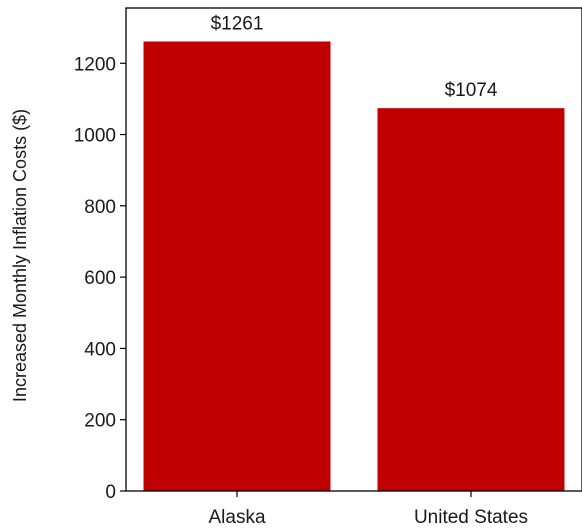 This screenshot has width=582, height=532. I want to click on x-tick-label: Alaska, so click(236, 517).